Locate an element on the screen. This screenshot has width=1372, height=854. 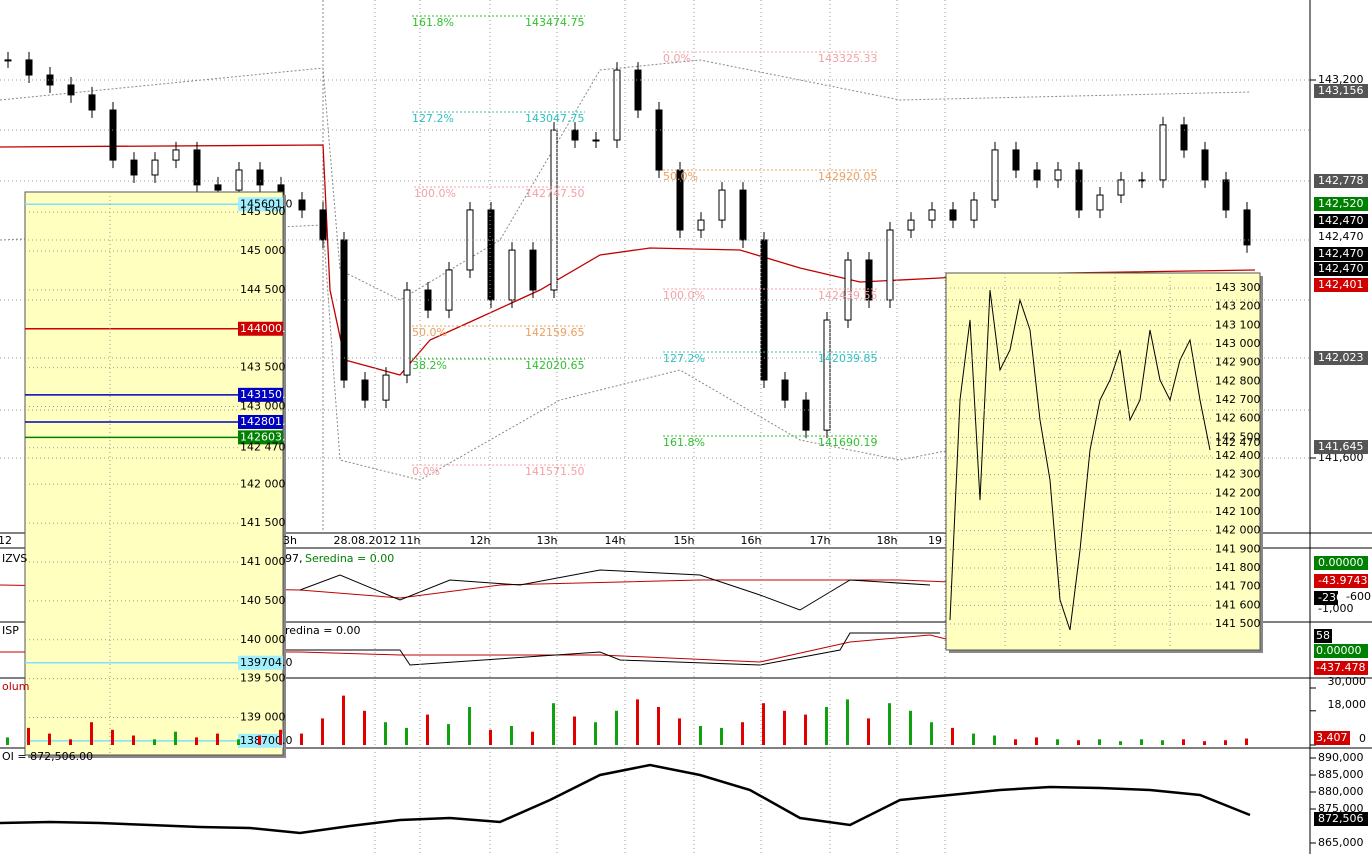
fib-price: 142020.65 is located at coordinates (555, 365).